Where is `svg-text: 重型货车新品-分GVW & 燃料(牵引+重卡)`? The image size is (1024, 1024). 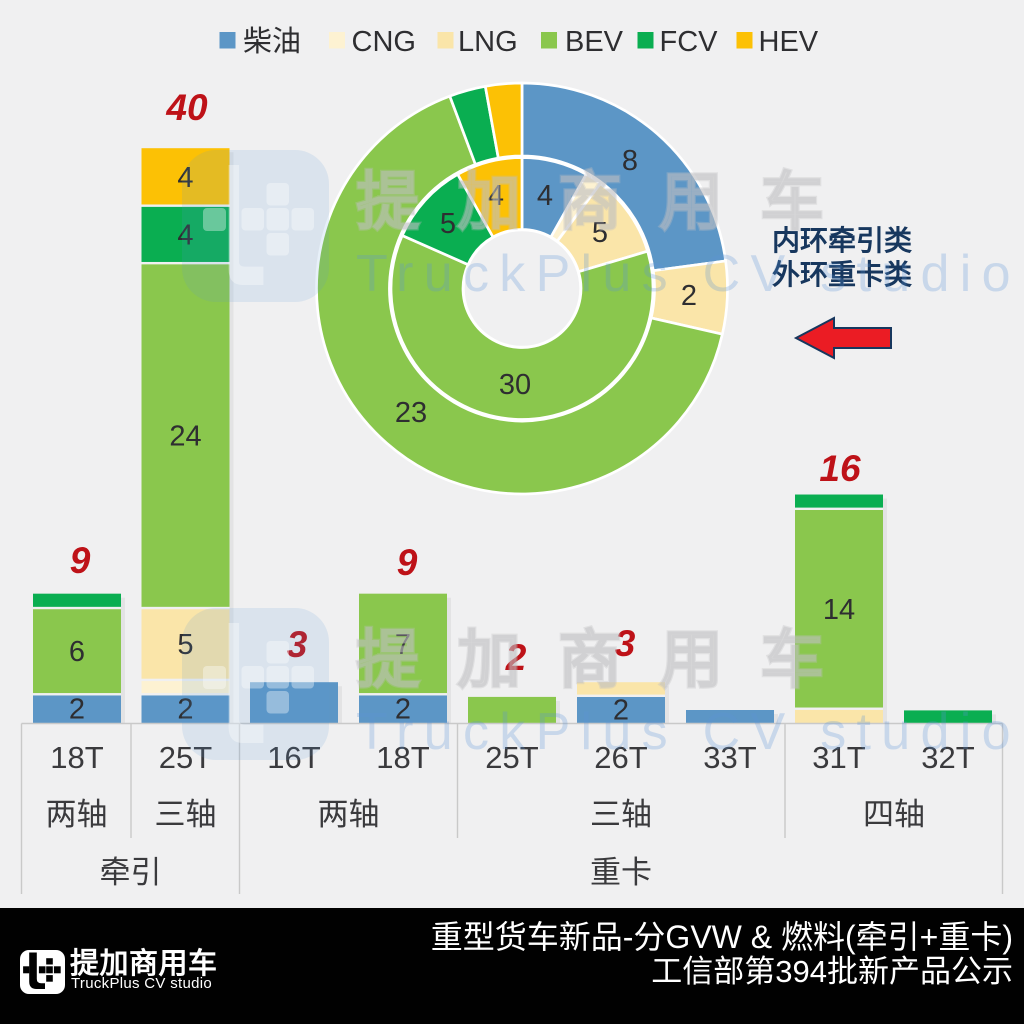 svg-text: 重型货车新品-分GVW & 燃料(牵引+重卡) is located at coordinates (722, 937).